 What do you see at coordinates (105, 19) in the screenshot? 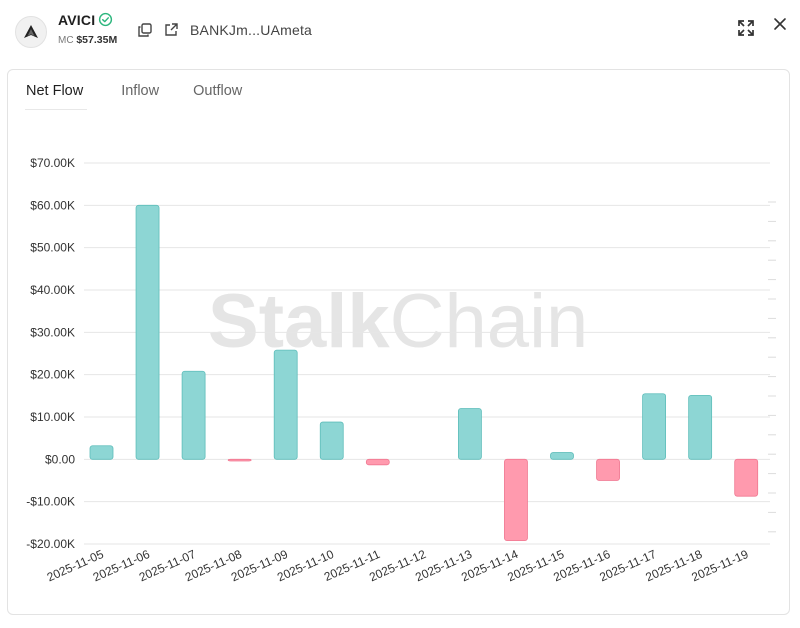
I see `verified-check-icon` at bounding box center [105, 19].